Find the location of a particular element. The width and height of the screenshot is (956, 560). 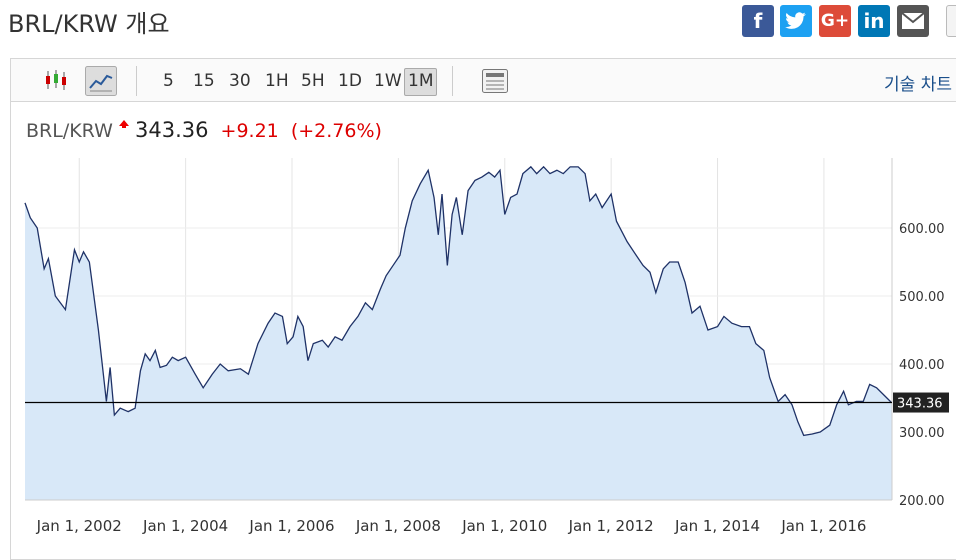

interval-button: 1W is located at coordinates (388, 81).